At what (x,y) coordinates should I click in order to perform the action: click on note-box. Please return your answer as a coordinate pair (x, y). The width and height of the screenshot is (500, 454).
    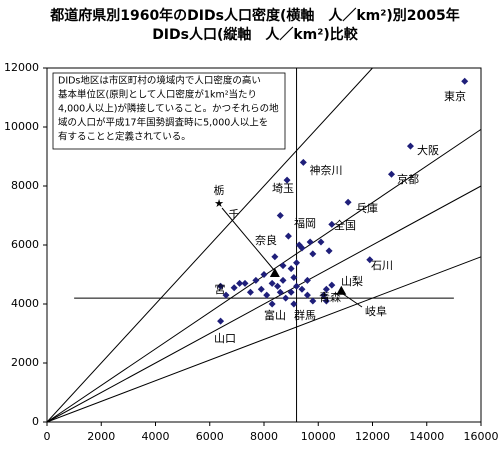
    Looking at the image, I should click on (169, 111).